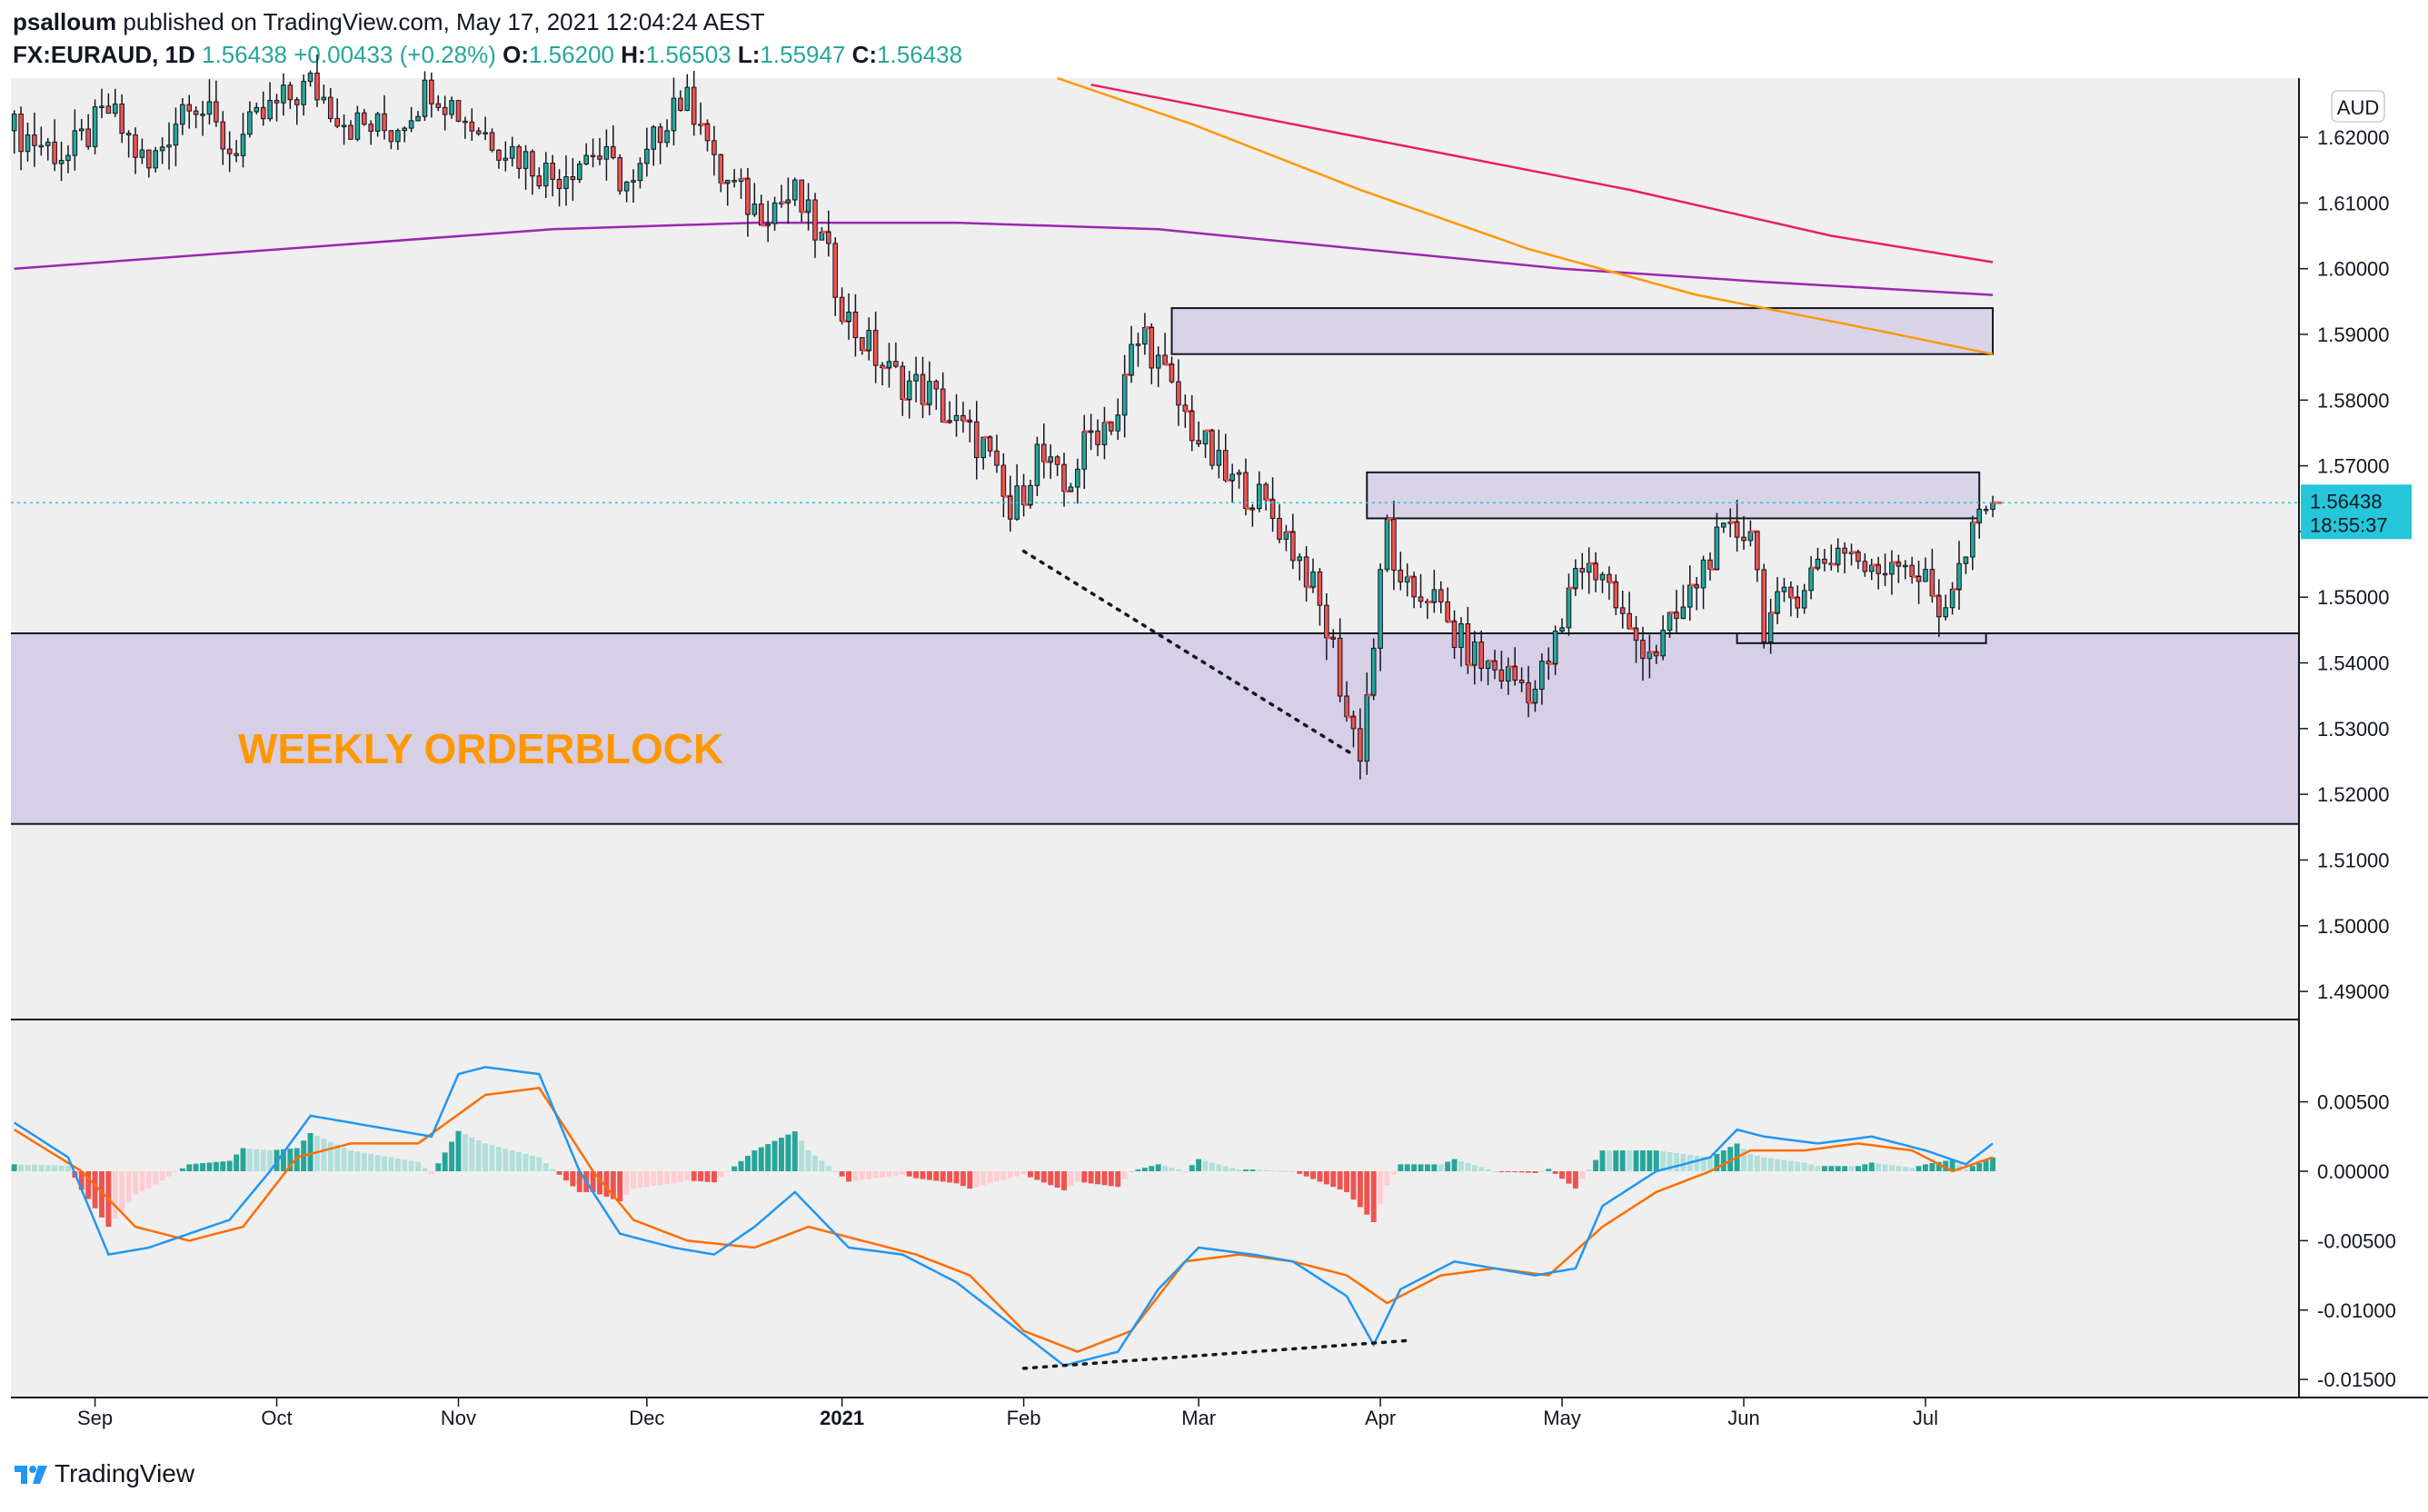 This screenshot has width=2428, height=1512. I want to click on currency-badge-box, so click(2358, 106).